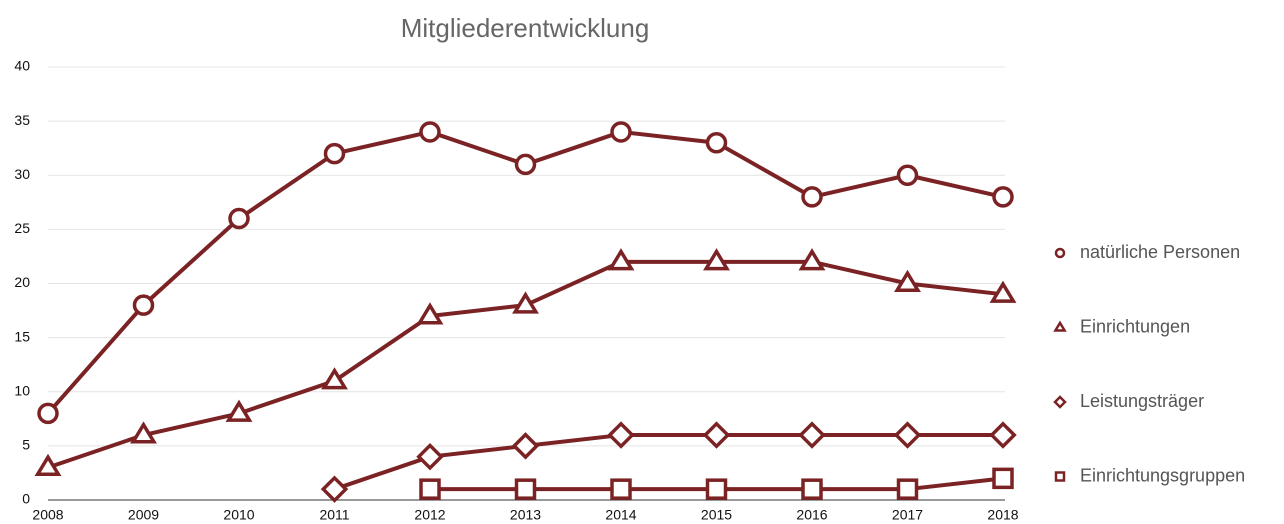 The width and height of the screenshot is (1284, 524). I want to click on x-tick-label: 2014, so click(620, 515).